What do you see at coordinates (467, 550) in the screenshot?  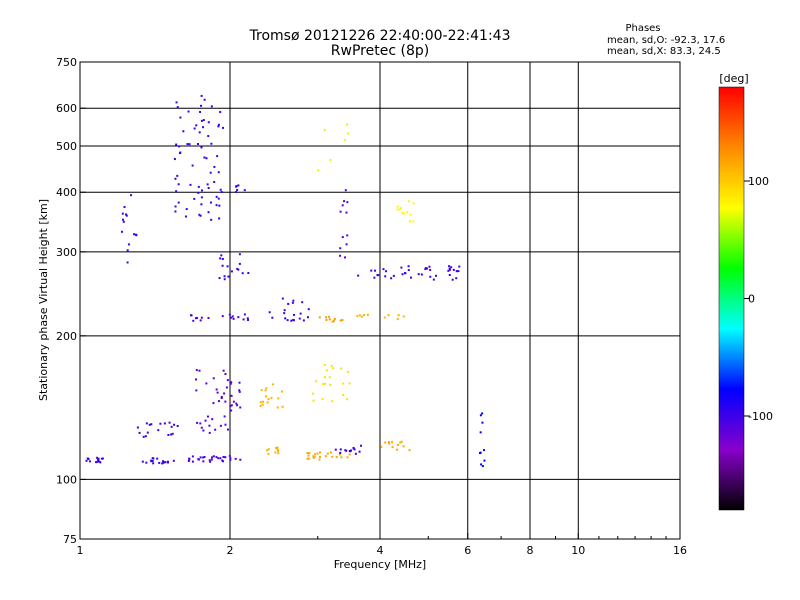 I see `x-tick-label: 6` at bounding box center [467, 550].